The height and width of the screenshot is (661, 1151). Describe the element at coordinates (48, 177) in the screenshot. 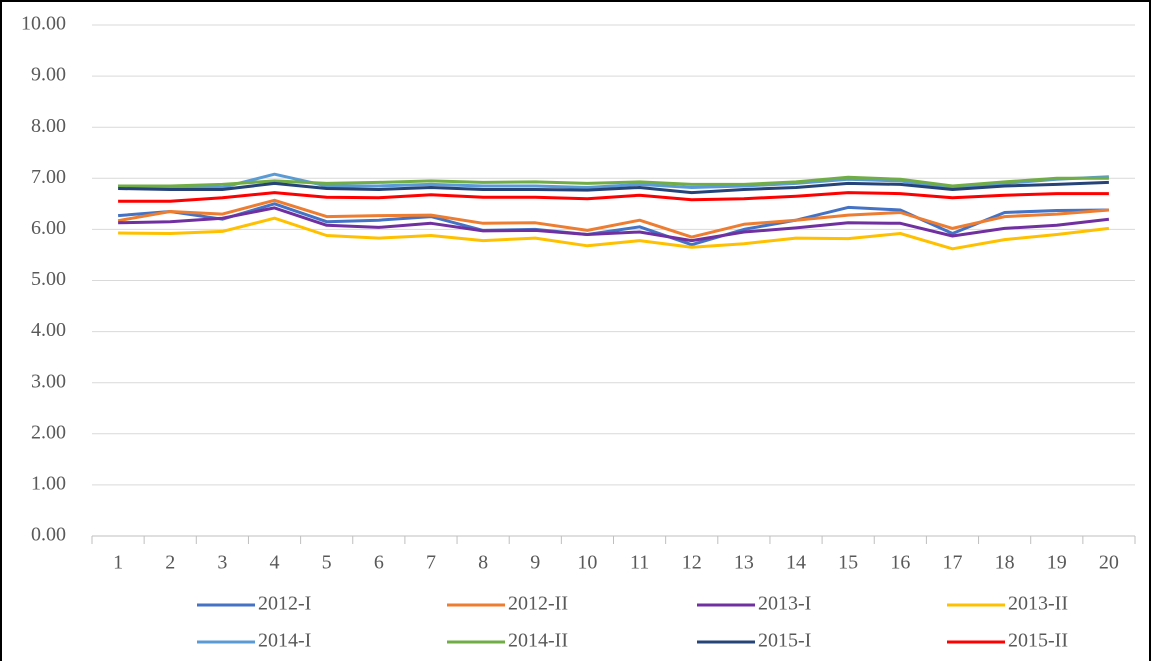

I see `y-tick-label: 7.00` at that location.